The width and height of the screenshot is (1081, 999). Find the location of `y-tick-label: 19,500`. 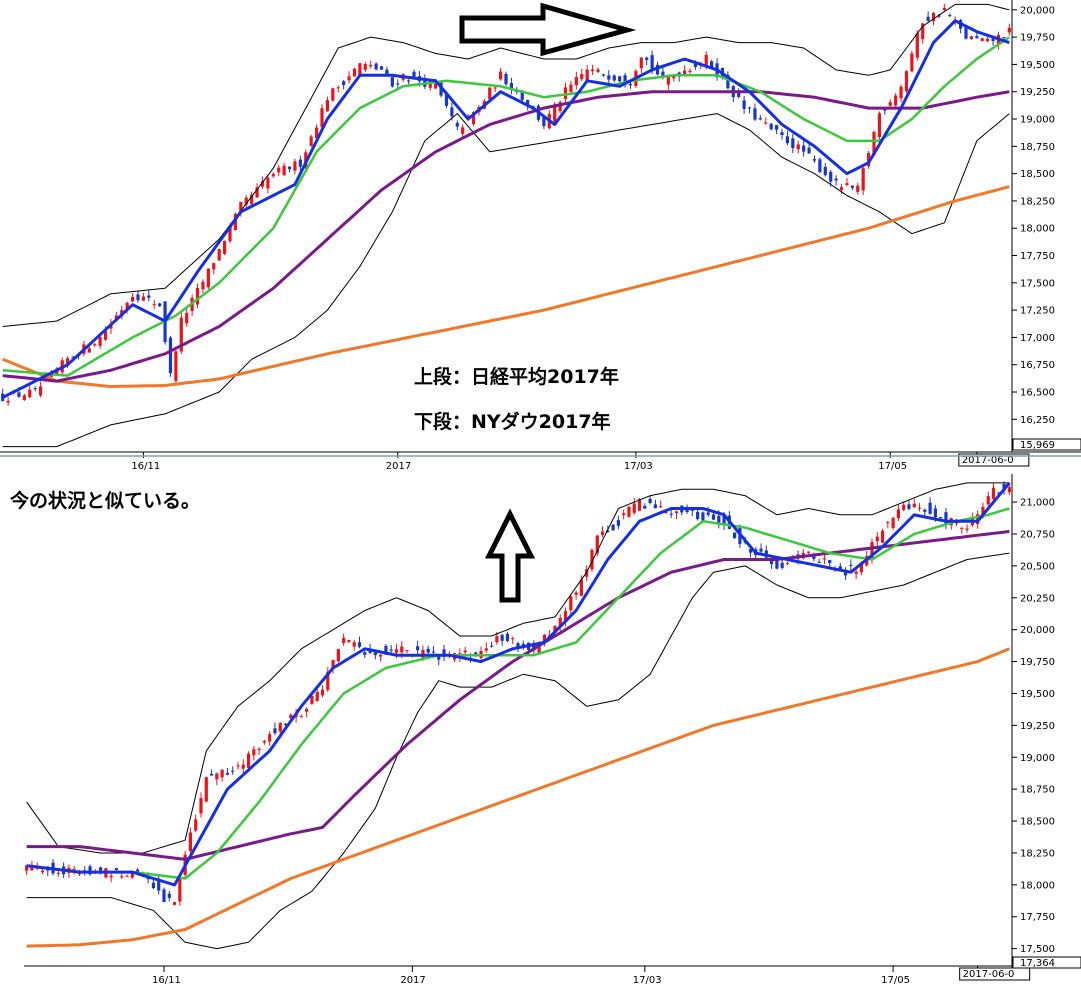

y-tick-label: 19,500 is located at coordinates (1037, 694).